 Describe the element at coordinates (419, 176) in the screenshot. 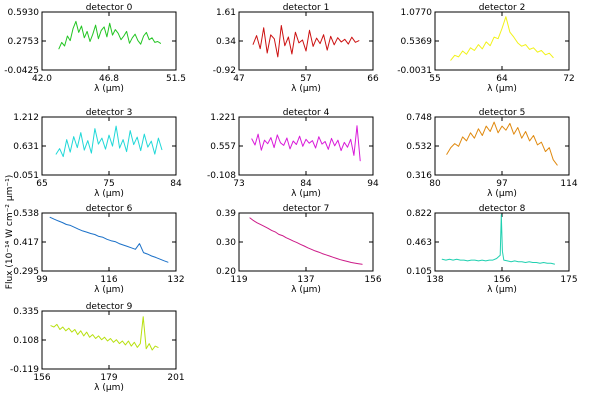

I see `y-tick-label: 0.316` at that location.